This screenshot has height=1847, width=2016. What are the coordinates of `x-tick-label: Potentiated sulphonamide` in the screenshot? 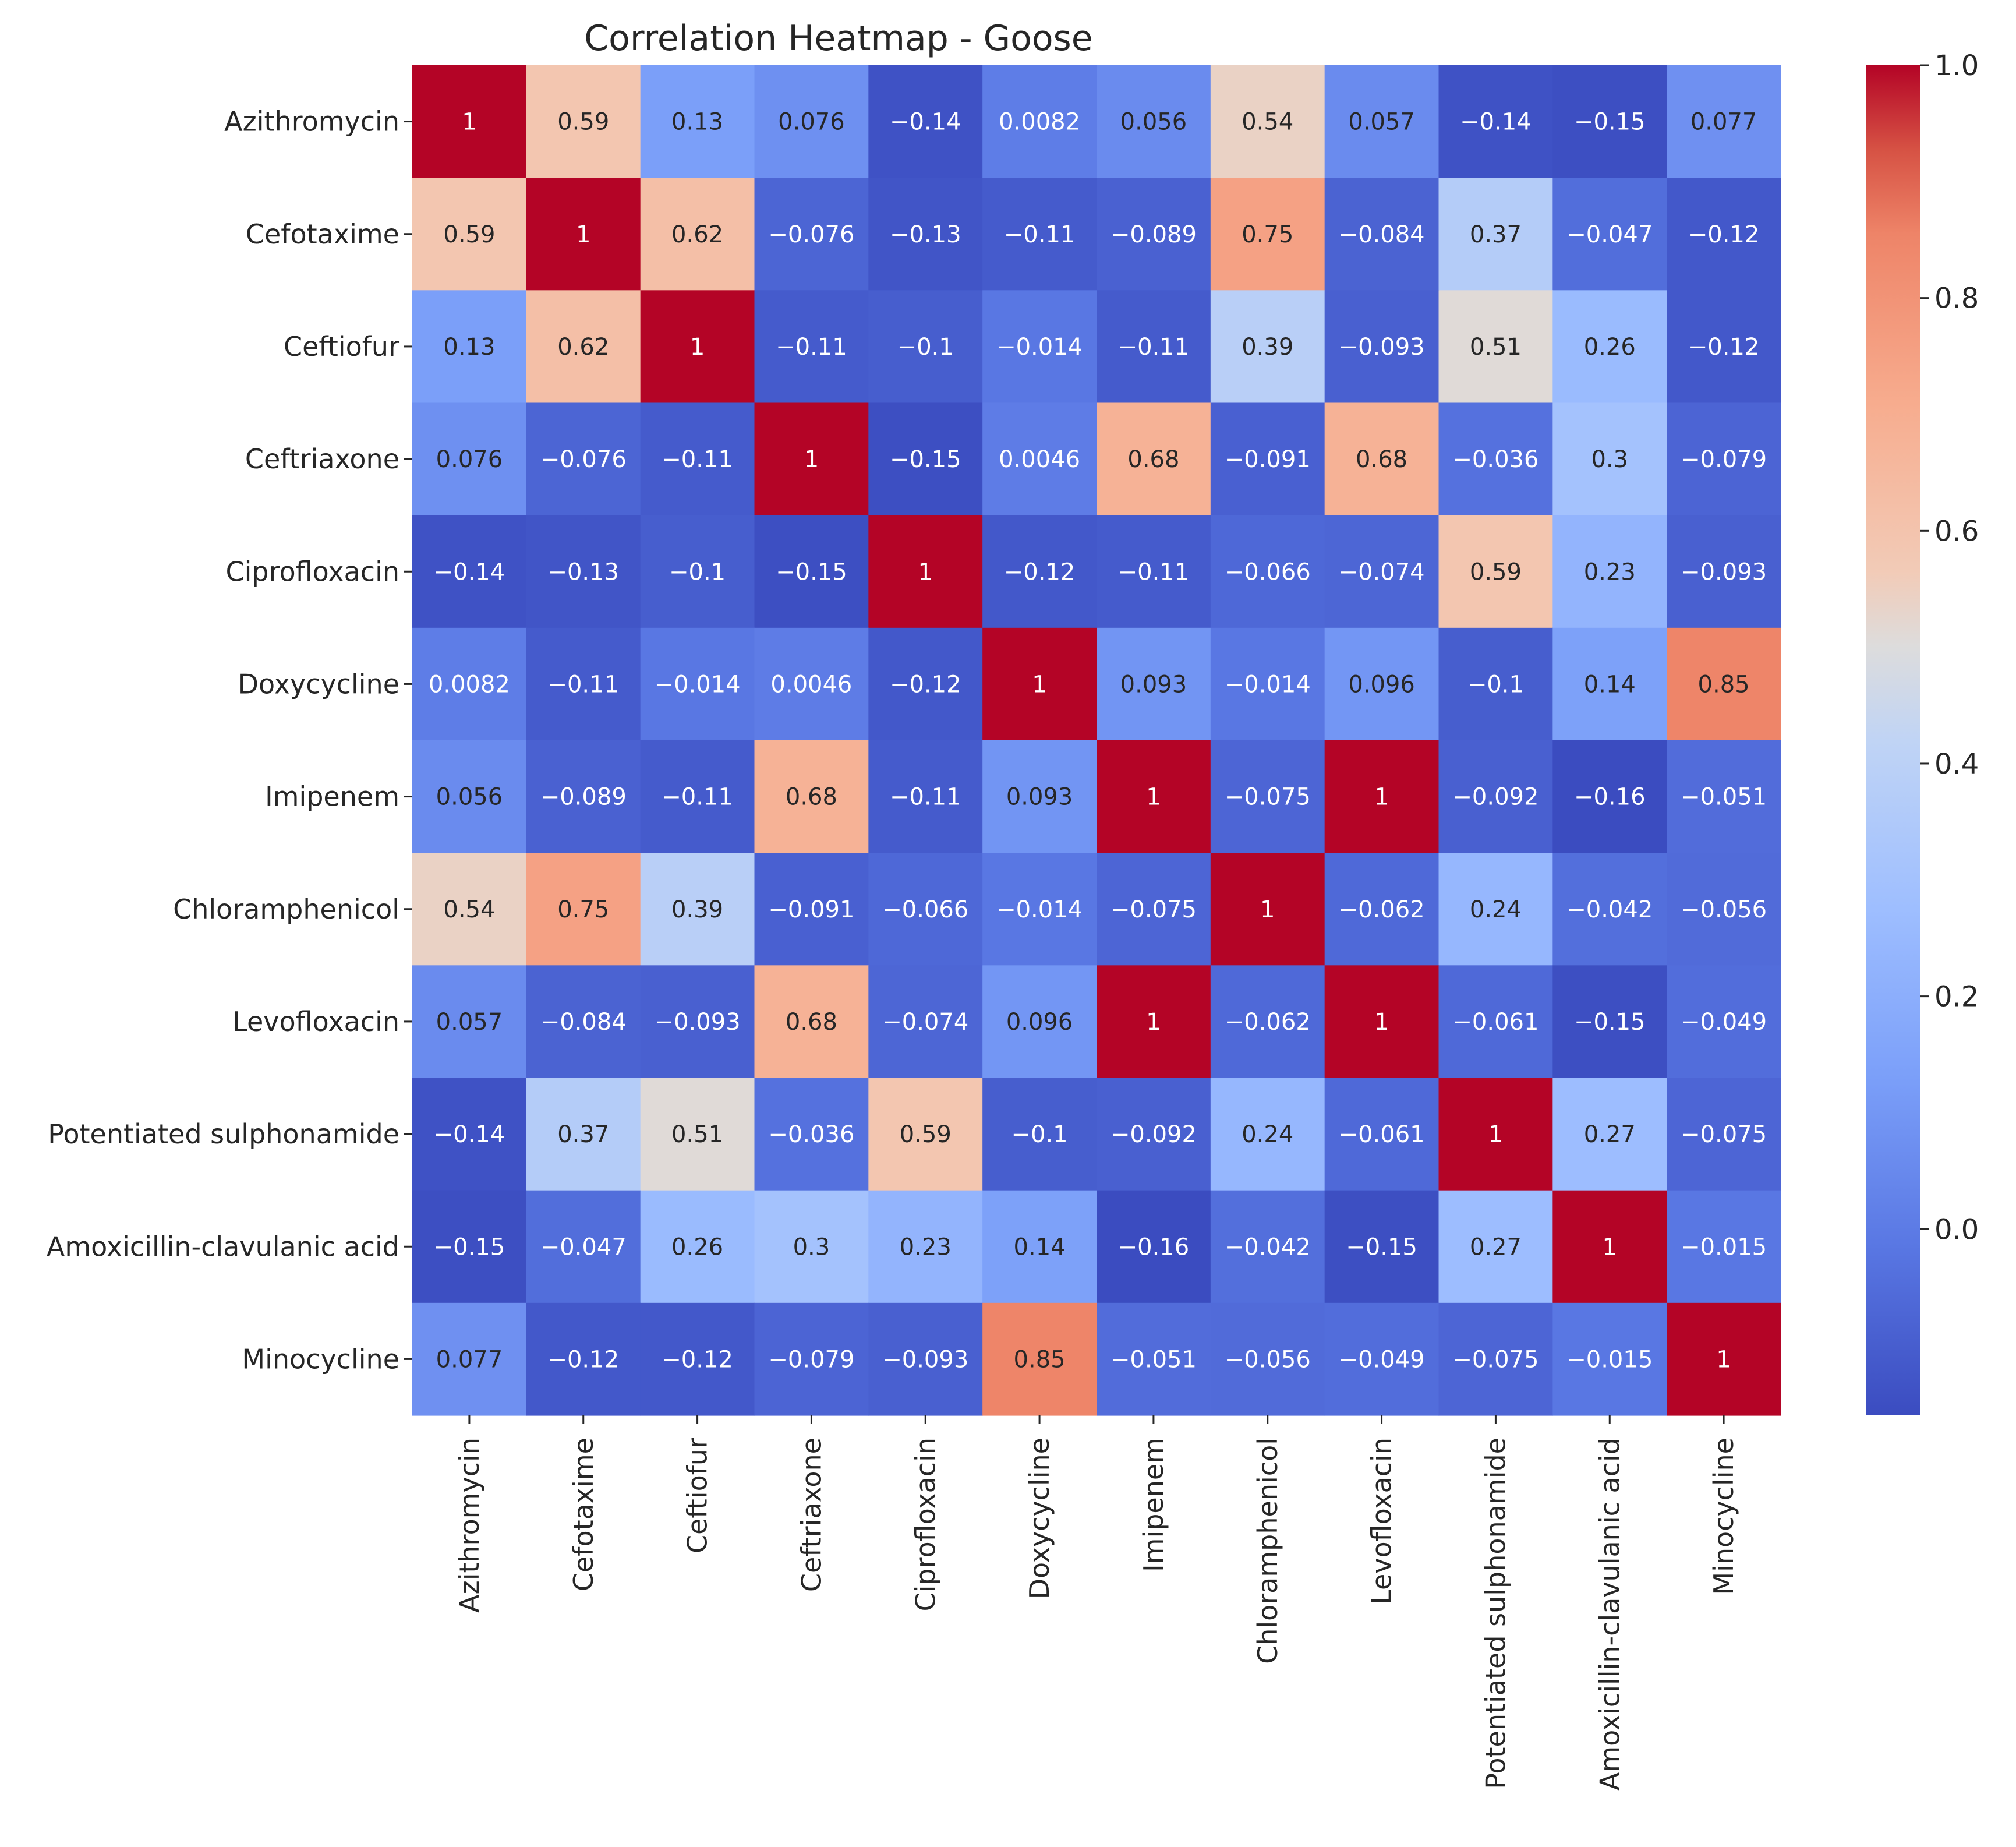 It's located at (1495, 1614).